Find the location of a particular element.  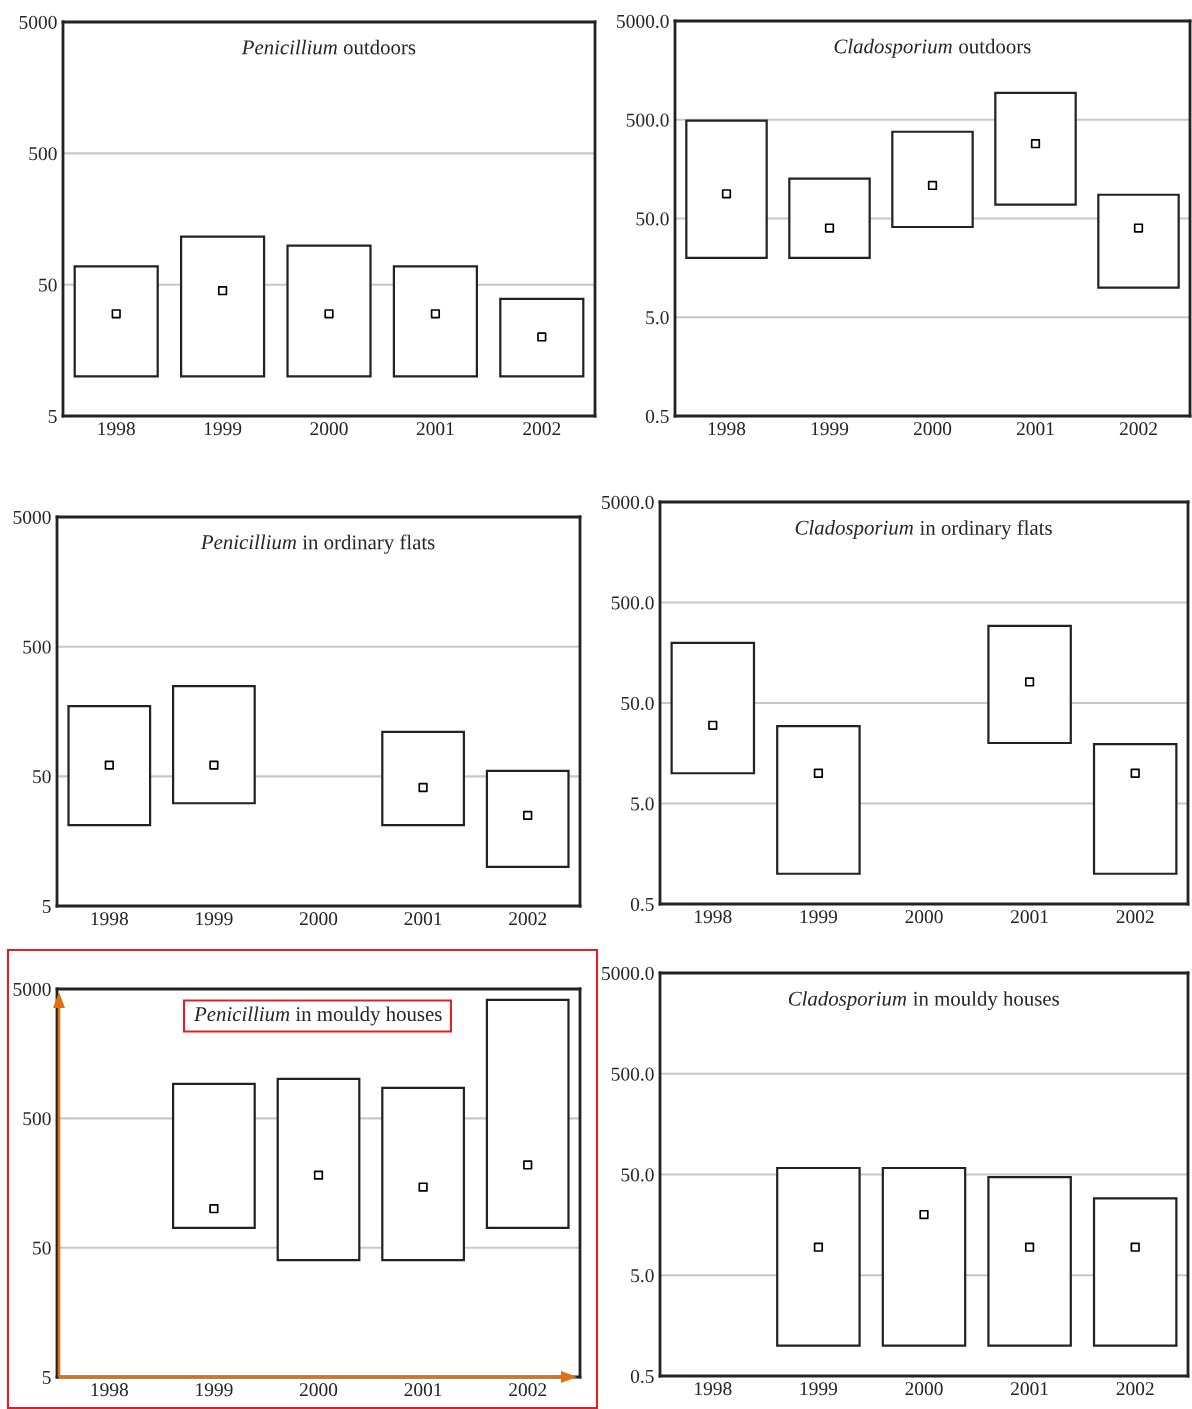

text: Penicillium outdoors is located at coordinates (328, 47).